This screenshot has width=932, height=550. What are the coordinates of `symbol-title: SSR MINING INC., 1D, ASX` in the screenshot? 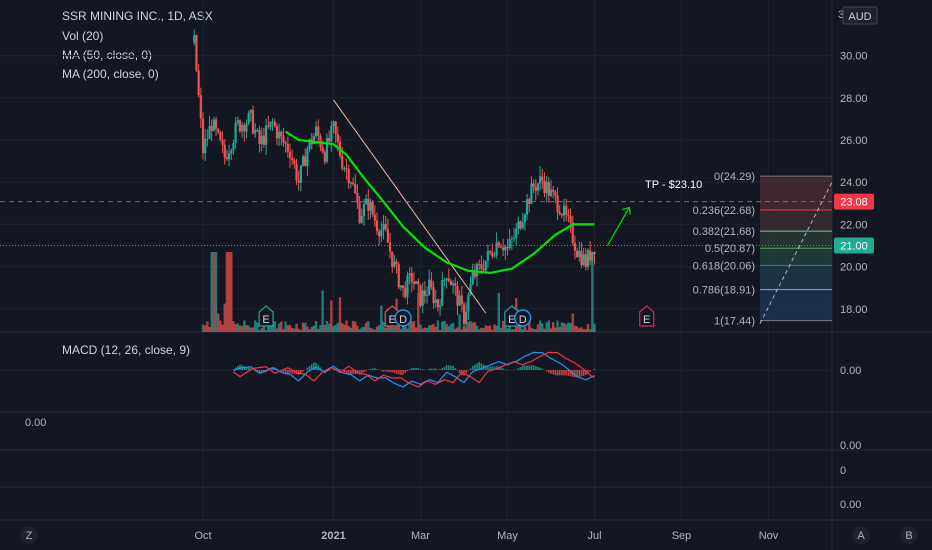 It's located at (137, 16).